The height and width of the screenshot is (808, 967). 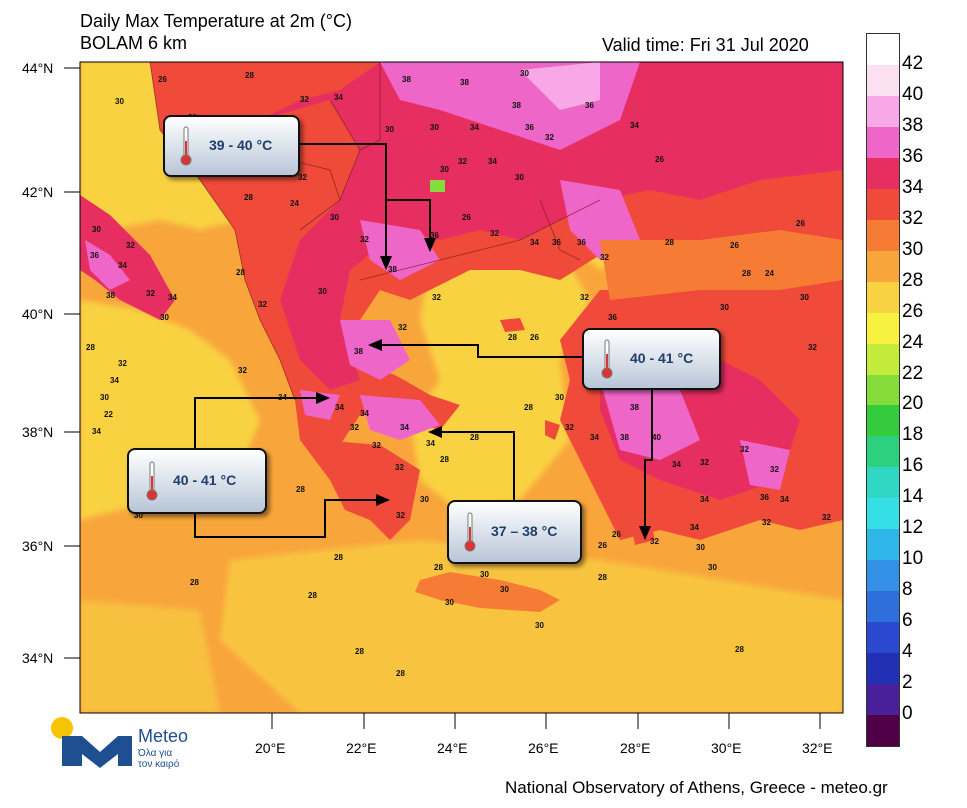 What do you see at coordinates (531, 626) in the screenshot?
I see `southern-sea-band` at bounding box center [531, 626].